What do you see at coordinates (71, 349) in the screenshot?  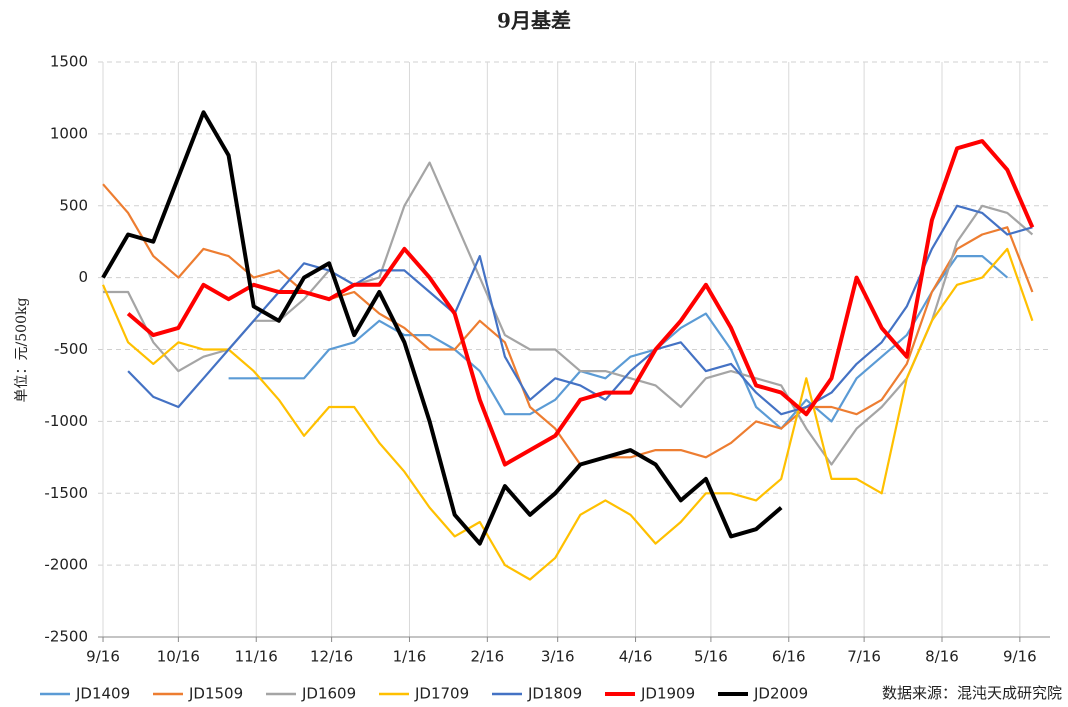 I see `y-tick-label: -500` at bounding box center [71, 349].